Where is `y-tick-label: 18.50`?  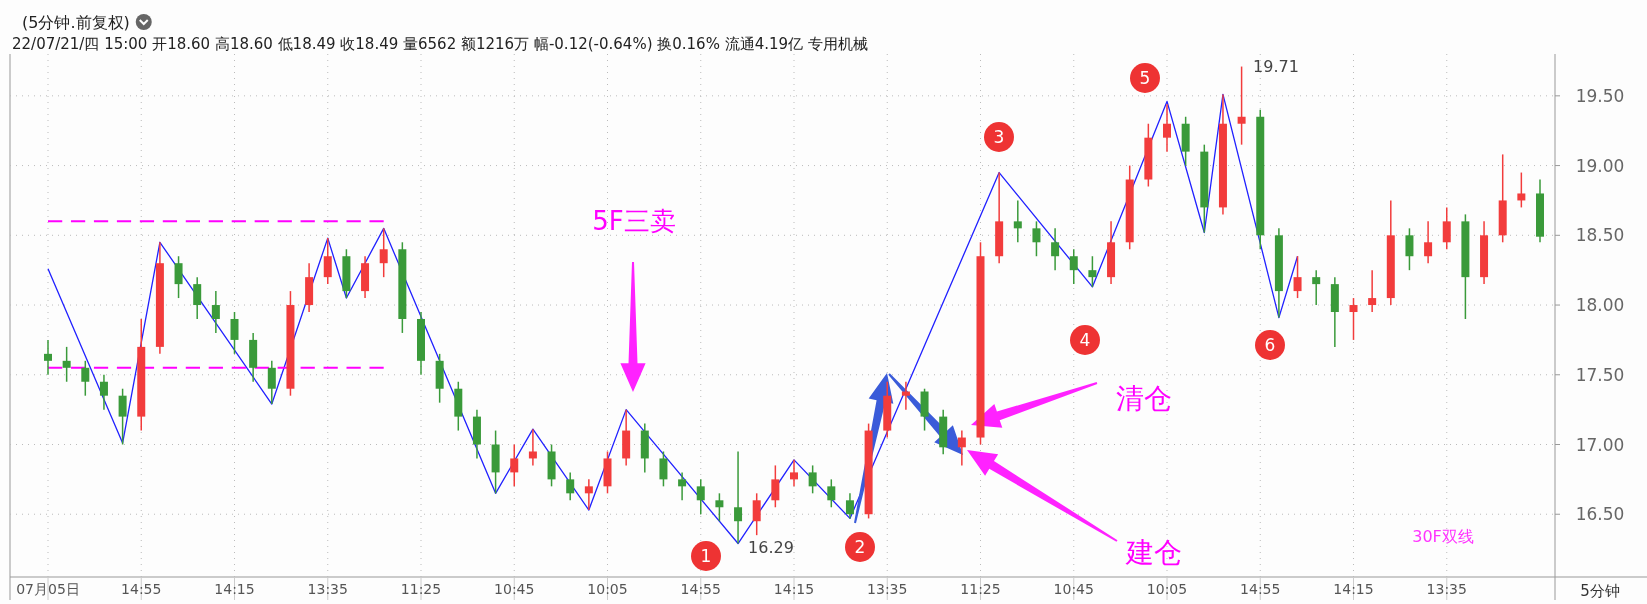
y-tick-label: 18.50 is located at coordinates (1600, 235).